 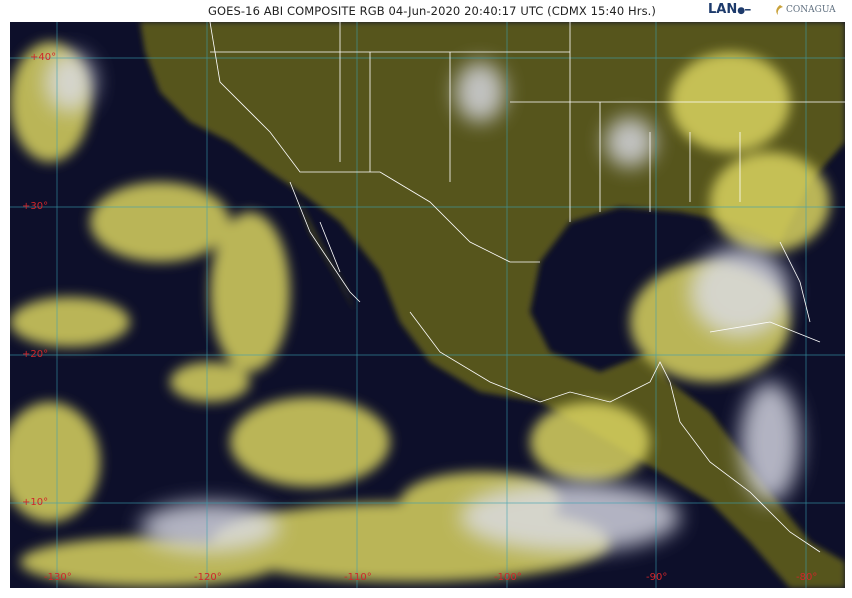 I want to click on lon-label: -110°, so click(x=358, y=577).